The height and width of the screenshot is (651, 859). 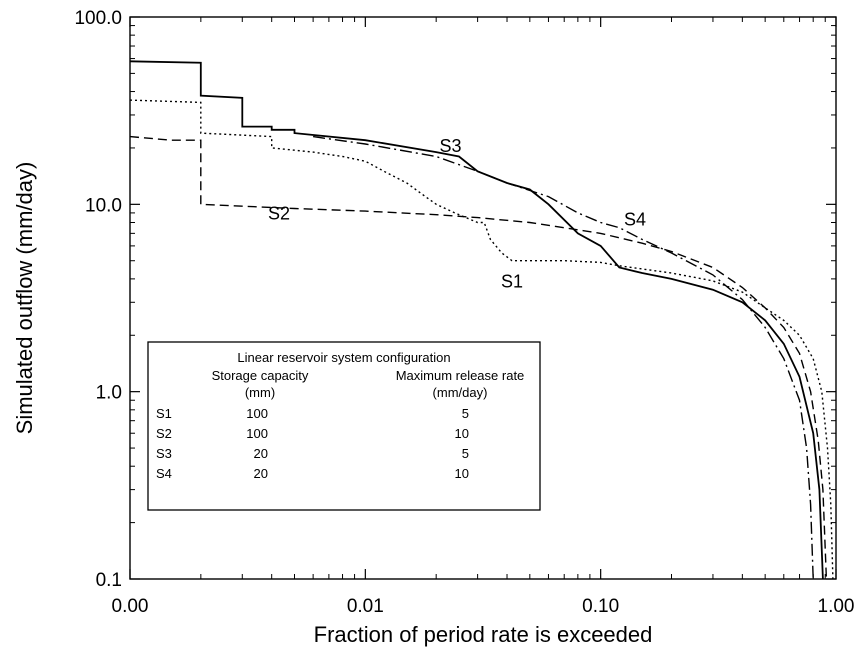 I want to click on series-label-s1: S1, so click(x=512, y=281).